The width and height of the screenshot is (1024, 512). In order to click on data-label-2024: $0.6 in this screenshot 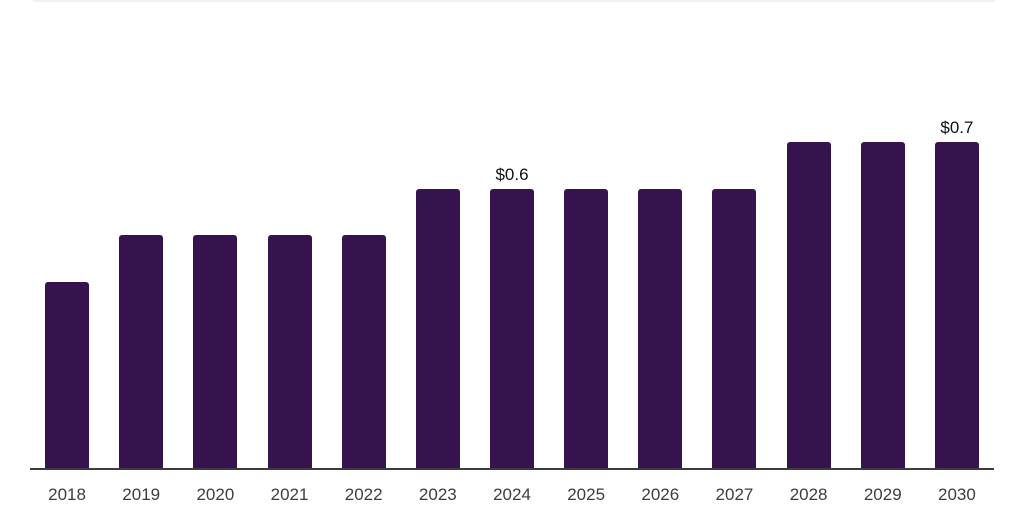, I will do `click(512, 174)`.